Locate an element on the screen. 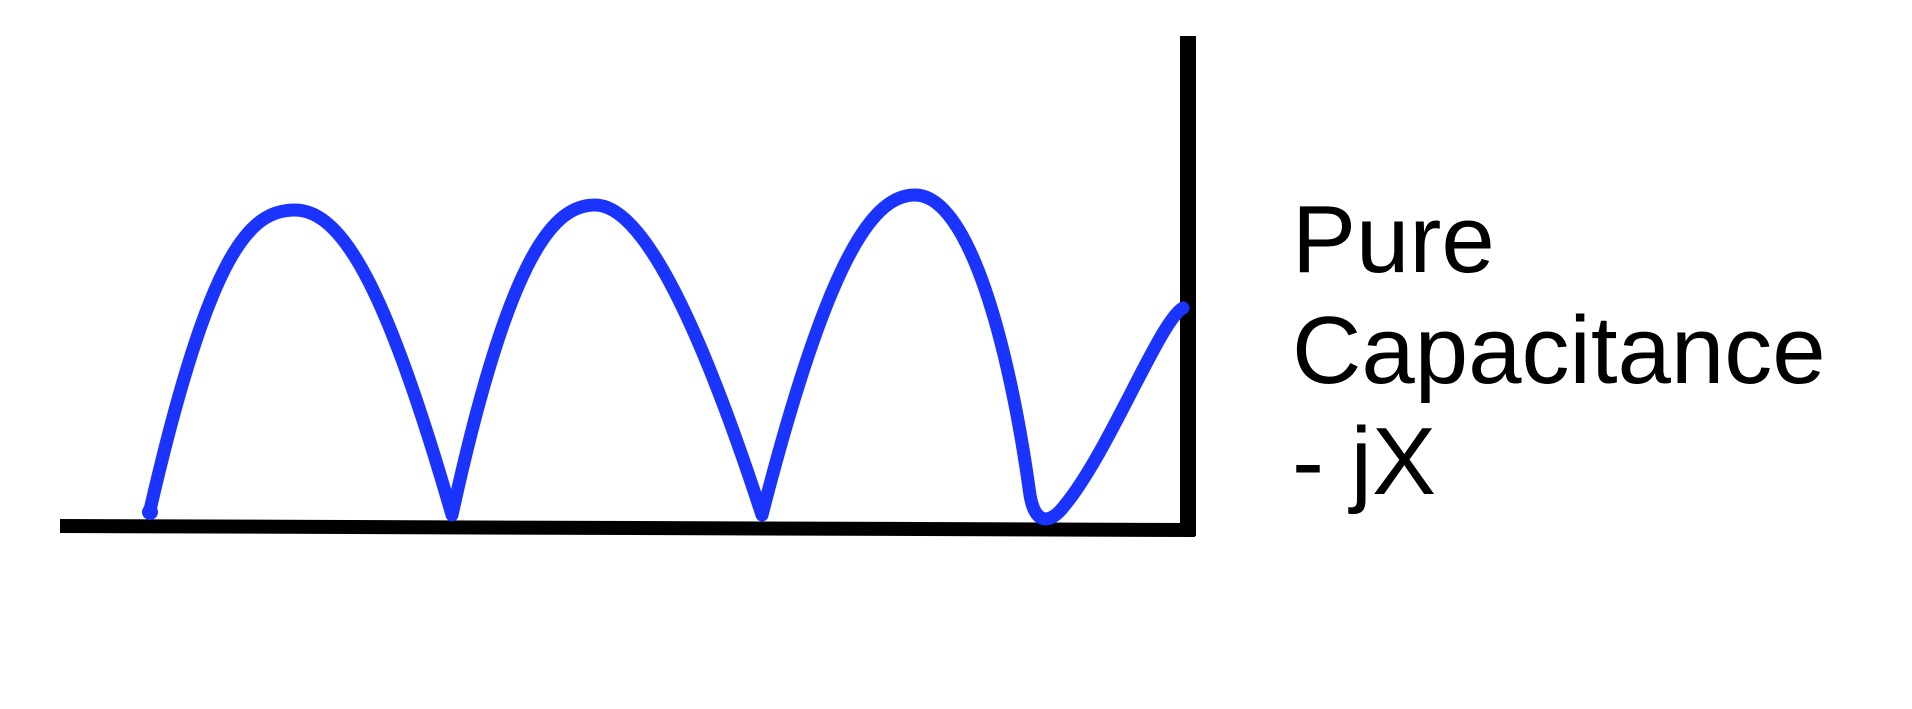  waveform-start-dot is located at coordinates (150, 512).